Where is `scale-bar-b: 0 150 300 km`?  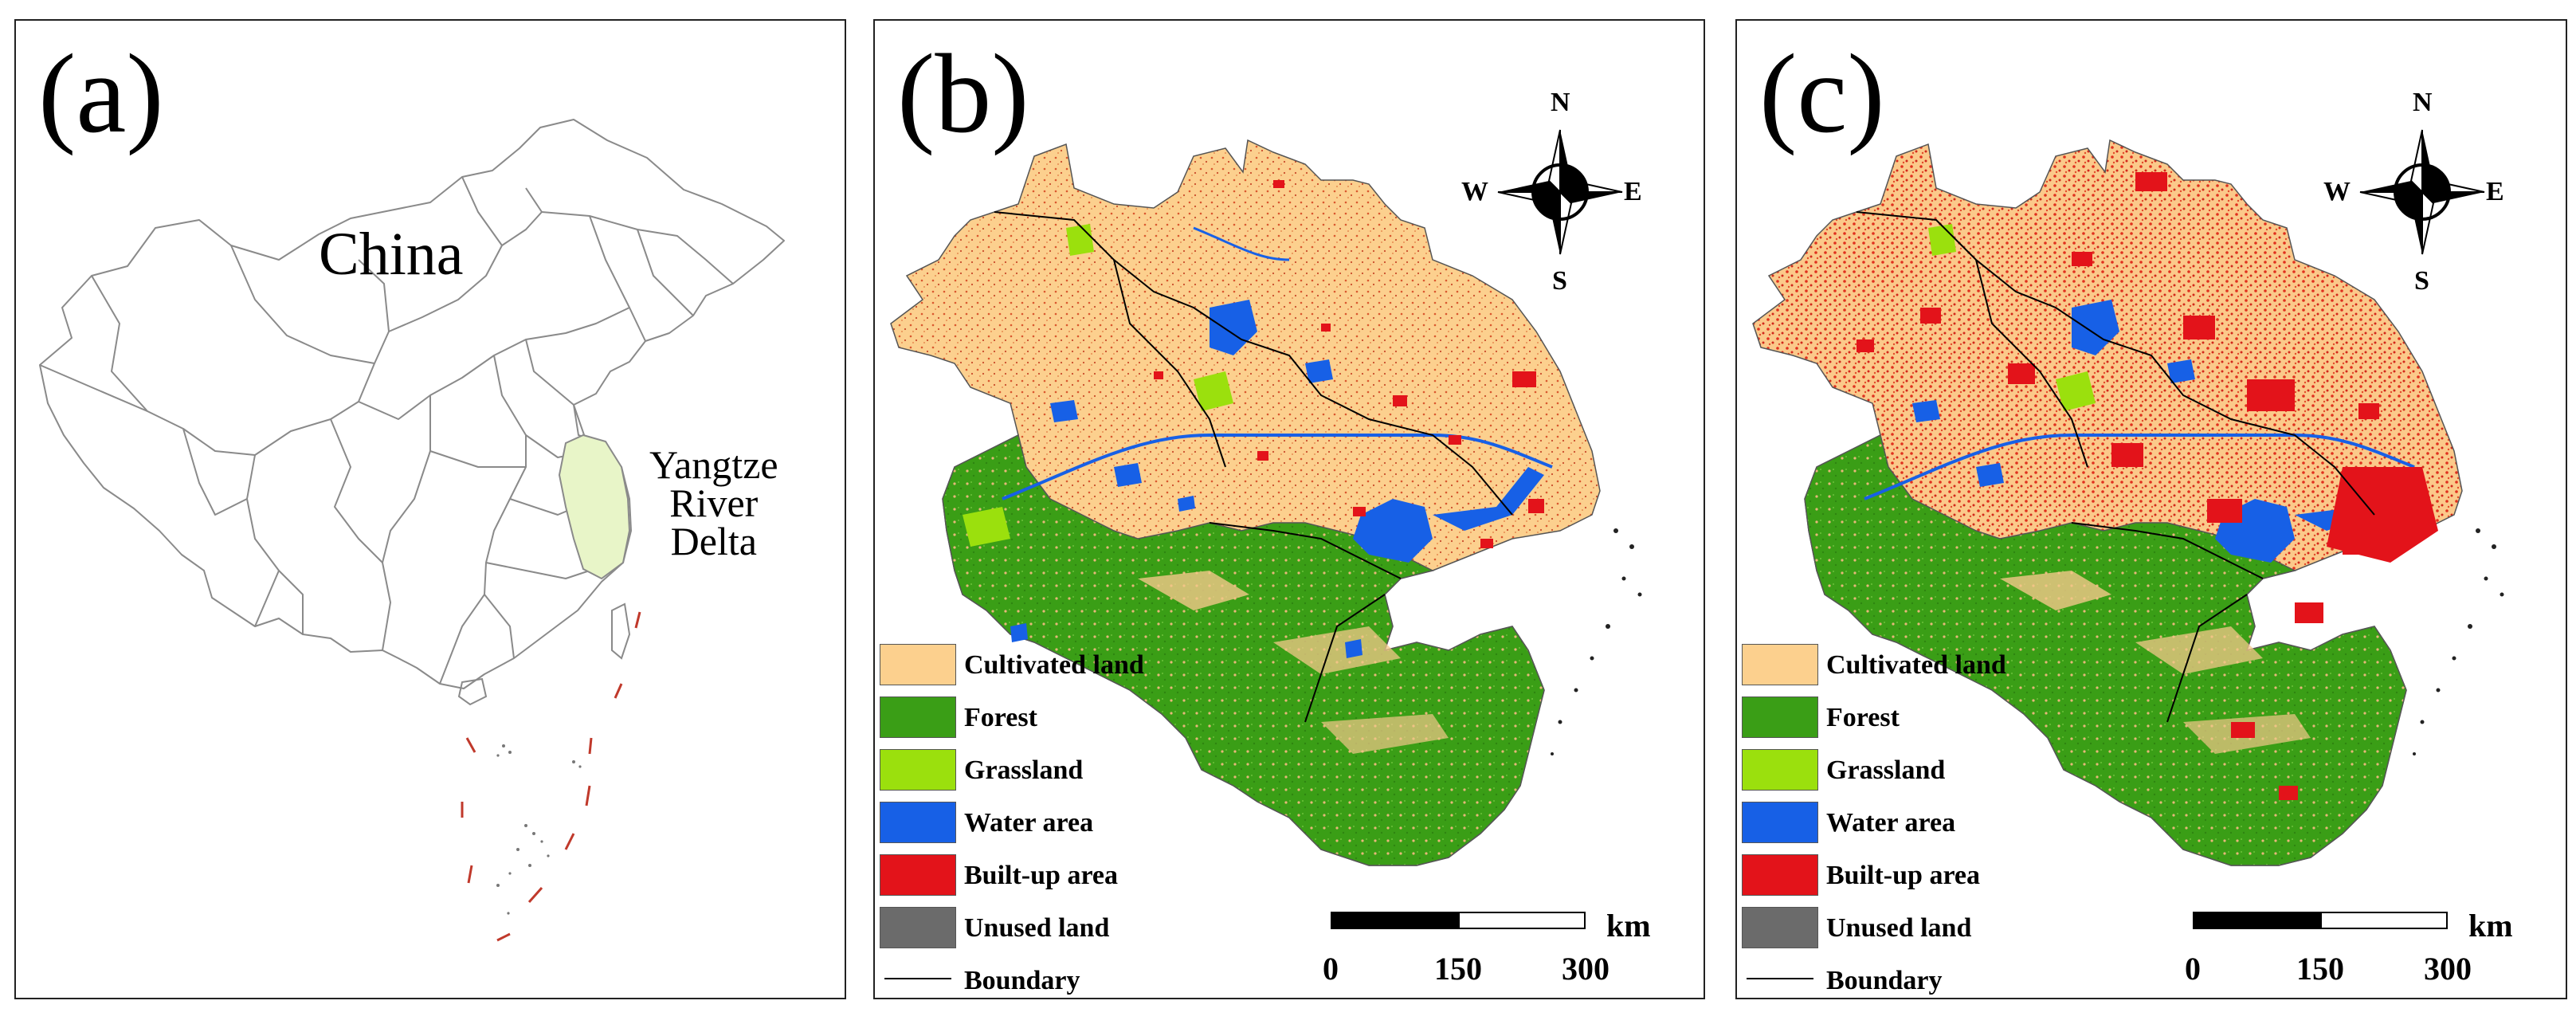
scale-bar-b: 0 150 300 km is located at coordinates (1498, 949).